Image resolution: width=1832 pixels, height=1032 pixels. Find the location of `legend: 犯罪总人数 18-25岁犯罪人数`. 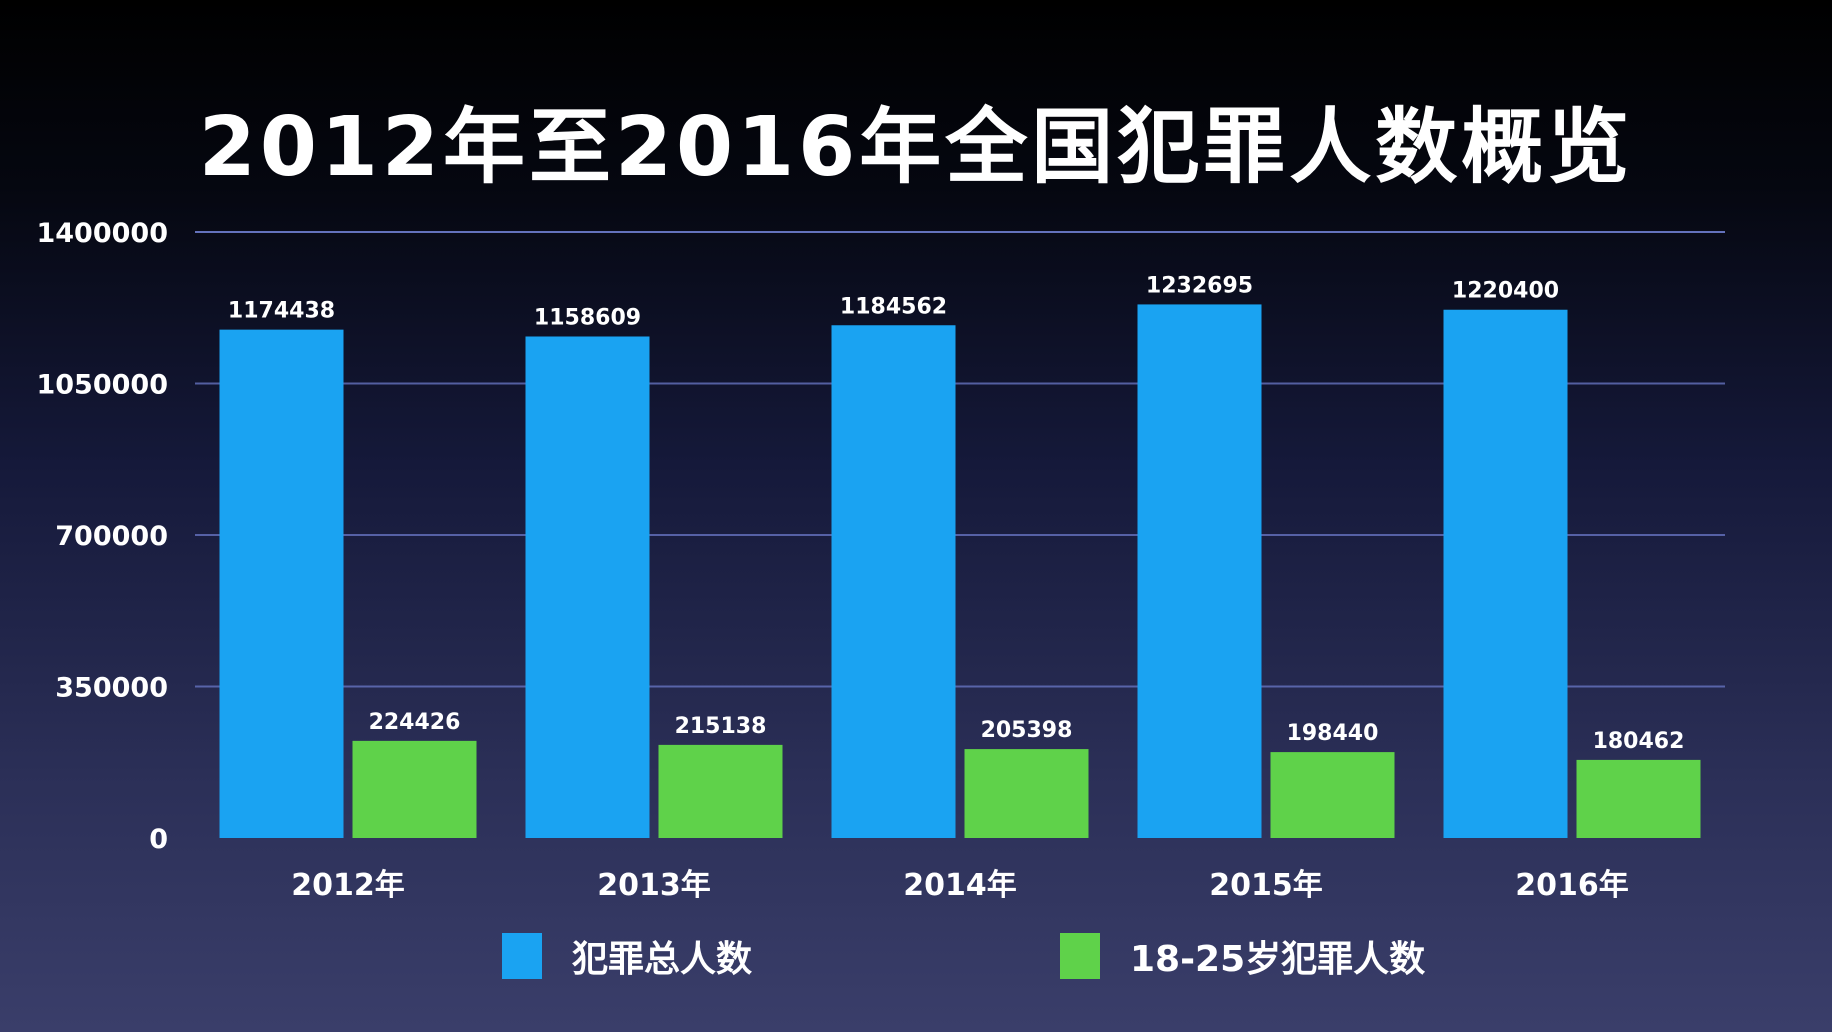

legend: 犯罪总人数 18-25岁犯罪人数 is located at coordinates (916, 960).